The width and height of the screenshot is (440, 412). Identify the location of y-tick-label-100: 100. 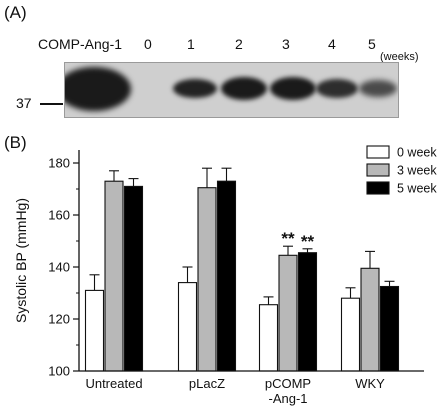
(59, 371).